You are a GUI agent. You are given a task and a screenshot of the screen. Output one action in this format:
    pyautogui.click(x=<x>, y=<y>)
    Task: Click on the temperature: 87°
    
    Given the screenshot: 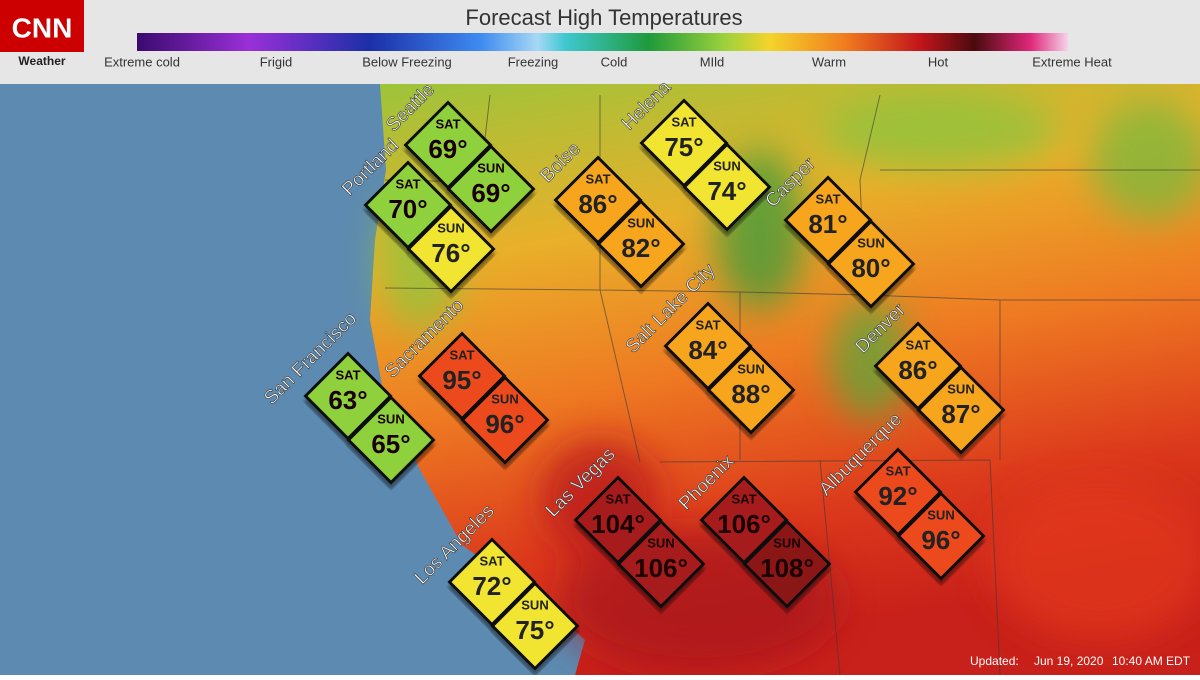 What is the action you would take?
    pyautogui.click(x=960, y=414)
    